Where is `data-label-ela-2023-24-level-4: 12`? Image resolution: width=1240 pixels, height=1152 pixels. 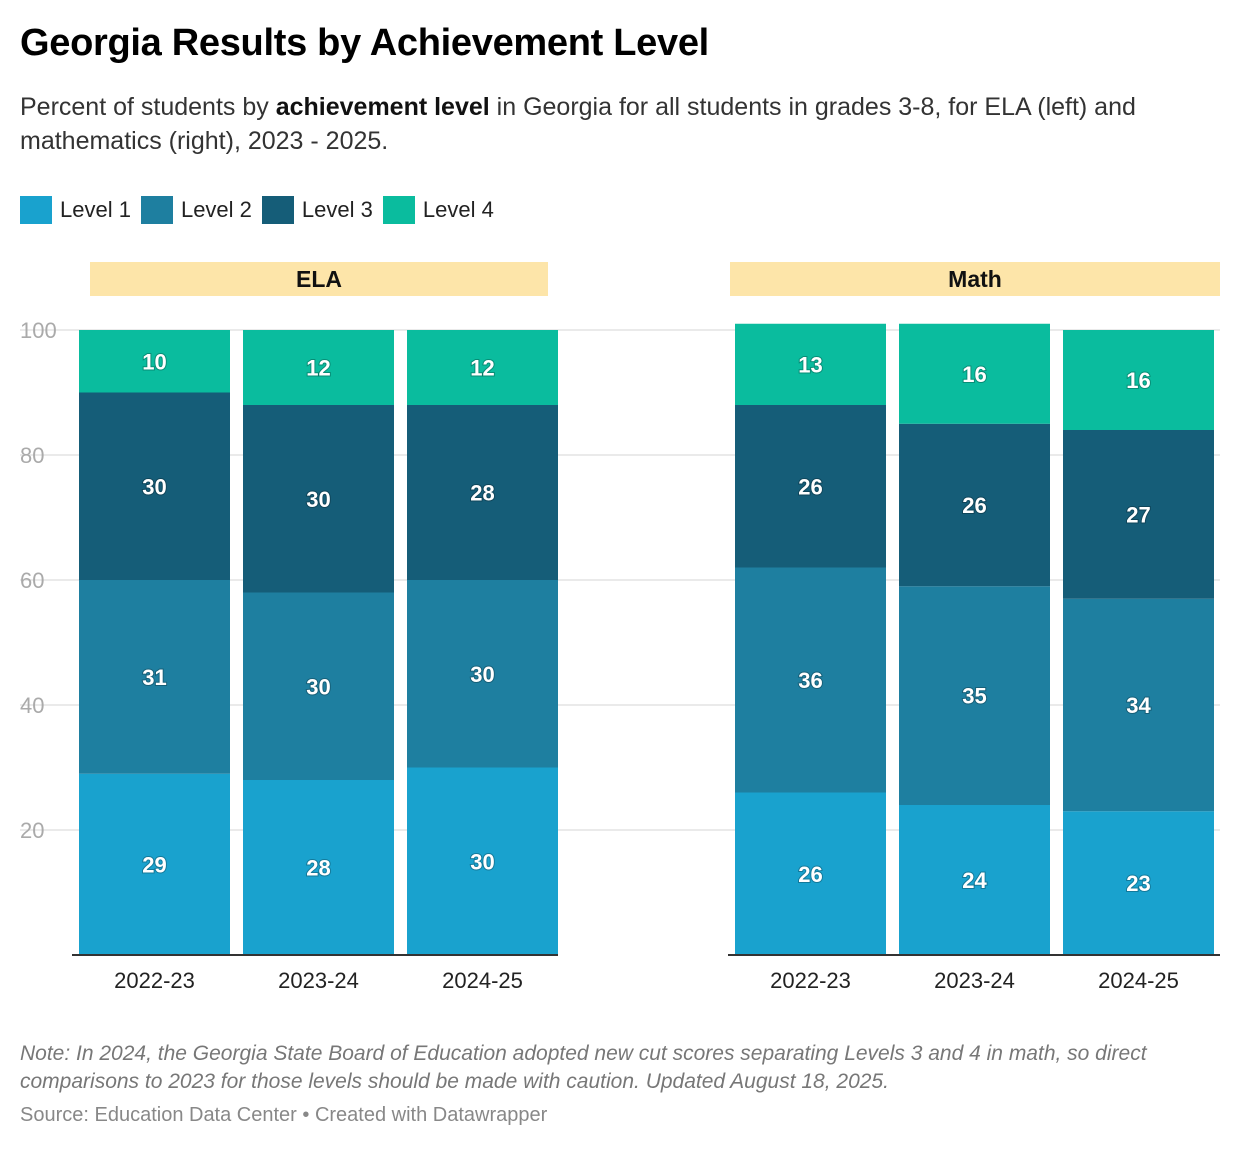
data-label-ela-2023-24-level-4: 12 is located at coordinates (318, 368).